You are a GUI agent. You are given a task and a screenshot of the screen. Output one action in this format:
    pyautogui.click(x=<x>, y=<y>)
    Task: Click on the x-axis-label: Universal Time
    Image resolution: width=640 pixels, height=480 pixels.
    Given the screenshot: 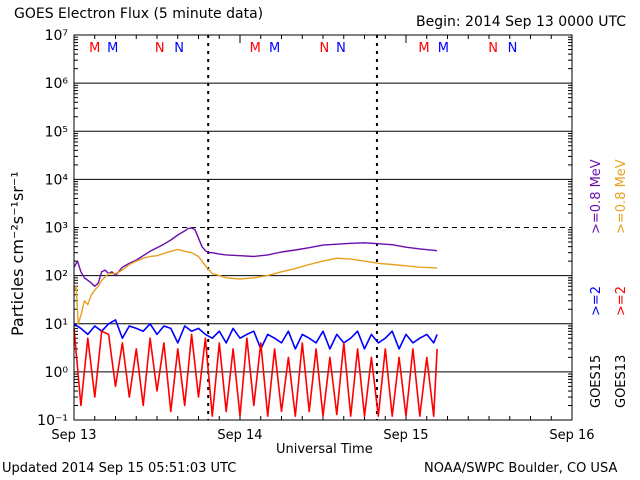 What is the action you would take?
    pyautogui.click(x=324, y=449)
    